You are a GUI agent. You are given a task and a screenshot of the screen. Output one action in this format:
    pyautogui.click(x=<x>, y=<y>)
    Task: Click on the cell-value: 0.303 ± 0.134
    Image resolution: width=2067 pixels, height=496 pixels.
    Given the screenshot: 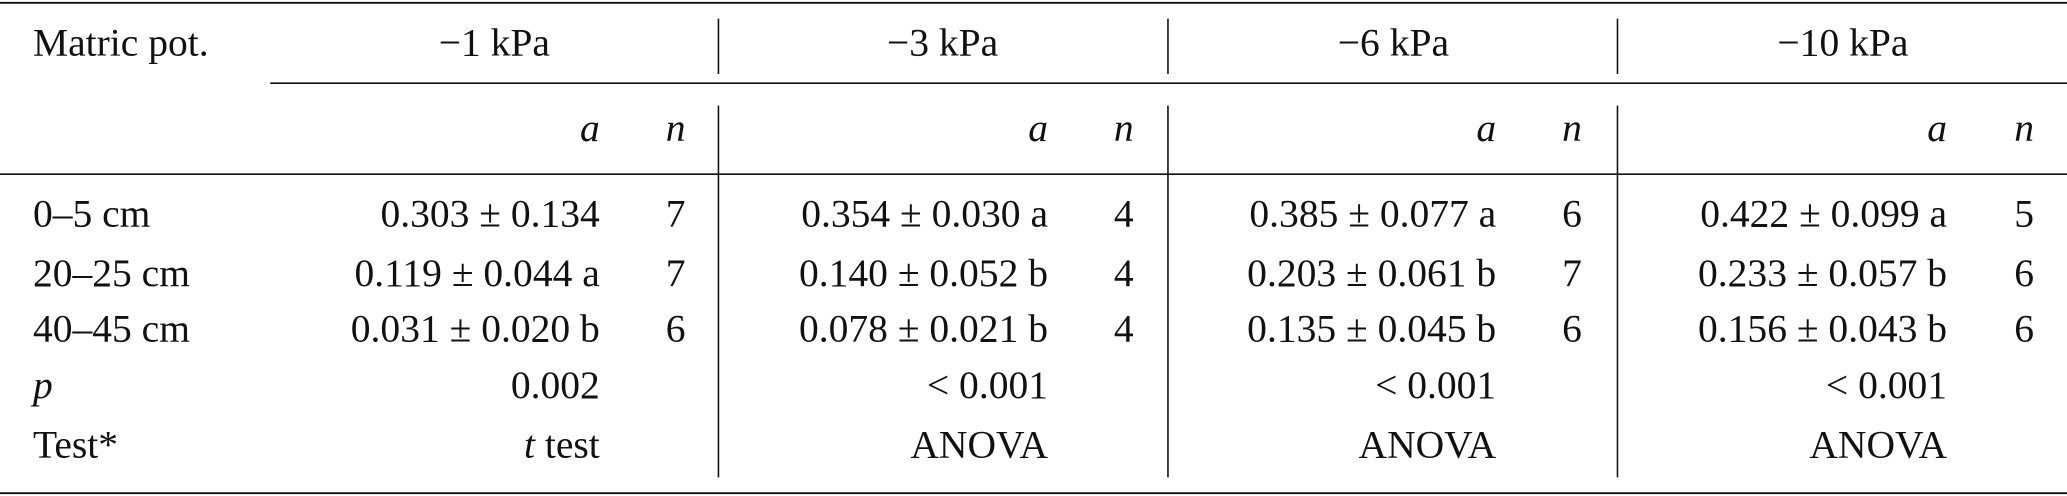 What is the action you would take?
    pyautogui.click(x=490, y=214)
    